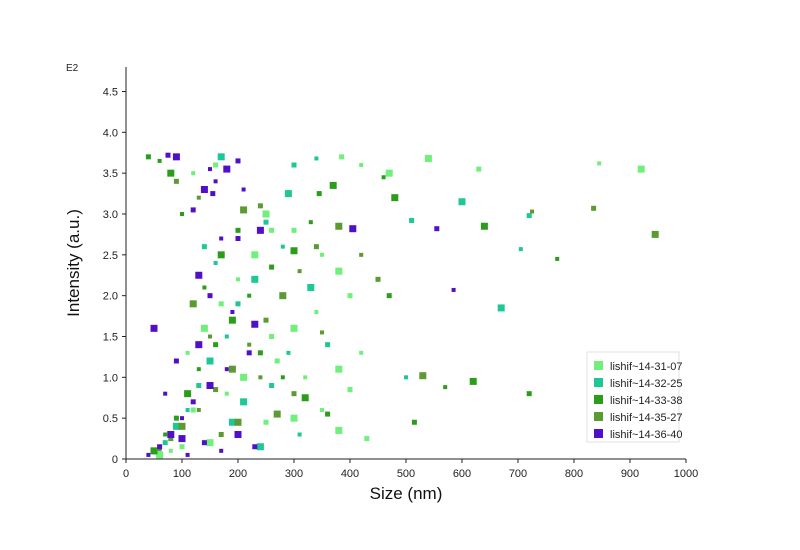 This screenshot has width=800, height=550. I want to click on y-tick-label: 4.5, so click(110, 93).